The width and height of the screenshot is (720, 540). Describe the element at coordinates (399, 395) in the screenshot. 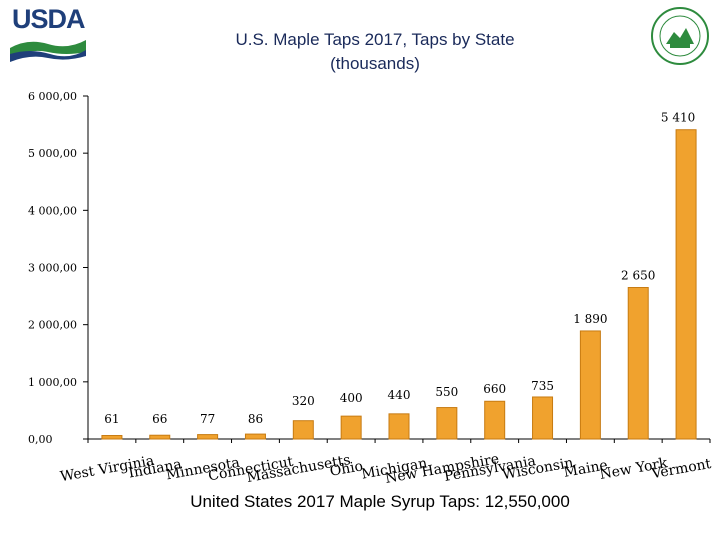

I see `bar-value-label: 440` at that location.